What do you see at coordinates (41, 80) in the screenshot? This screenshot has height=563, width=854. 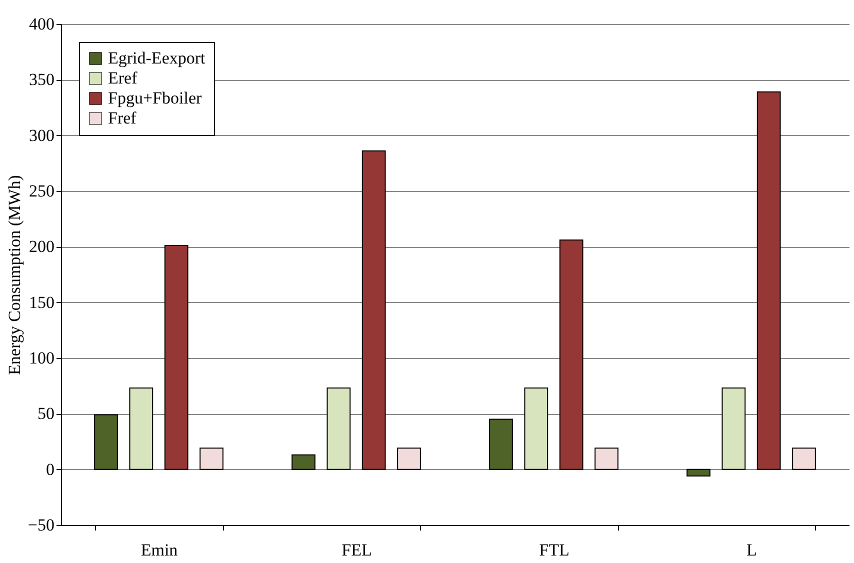 I see `y-tick-label: 350` at bounding box center [41, 80].